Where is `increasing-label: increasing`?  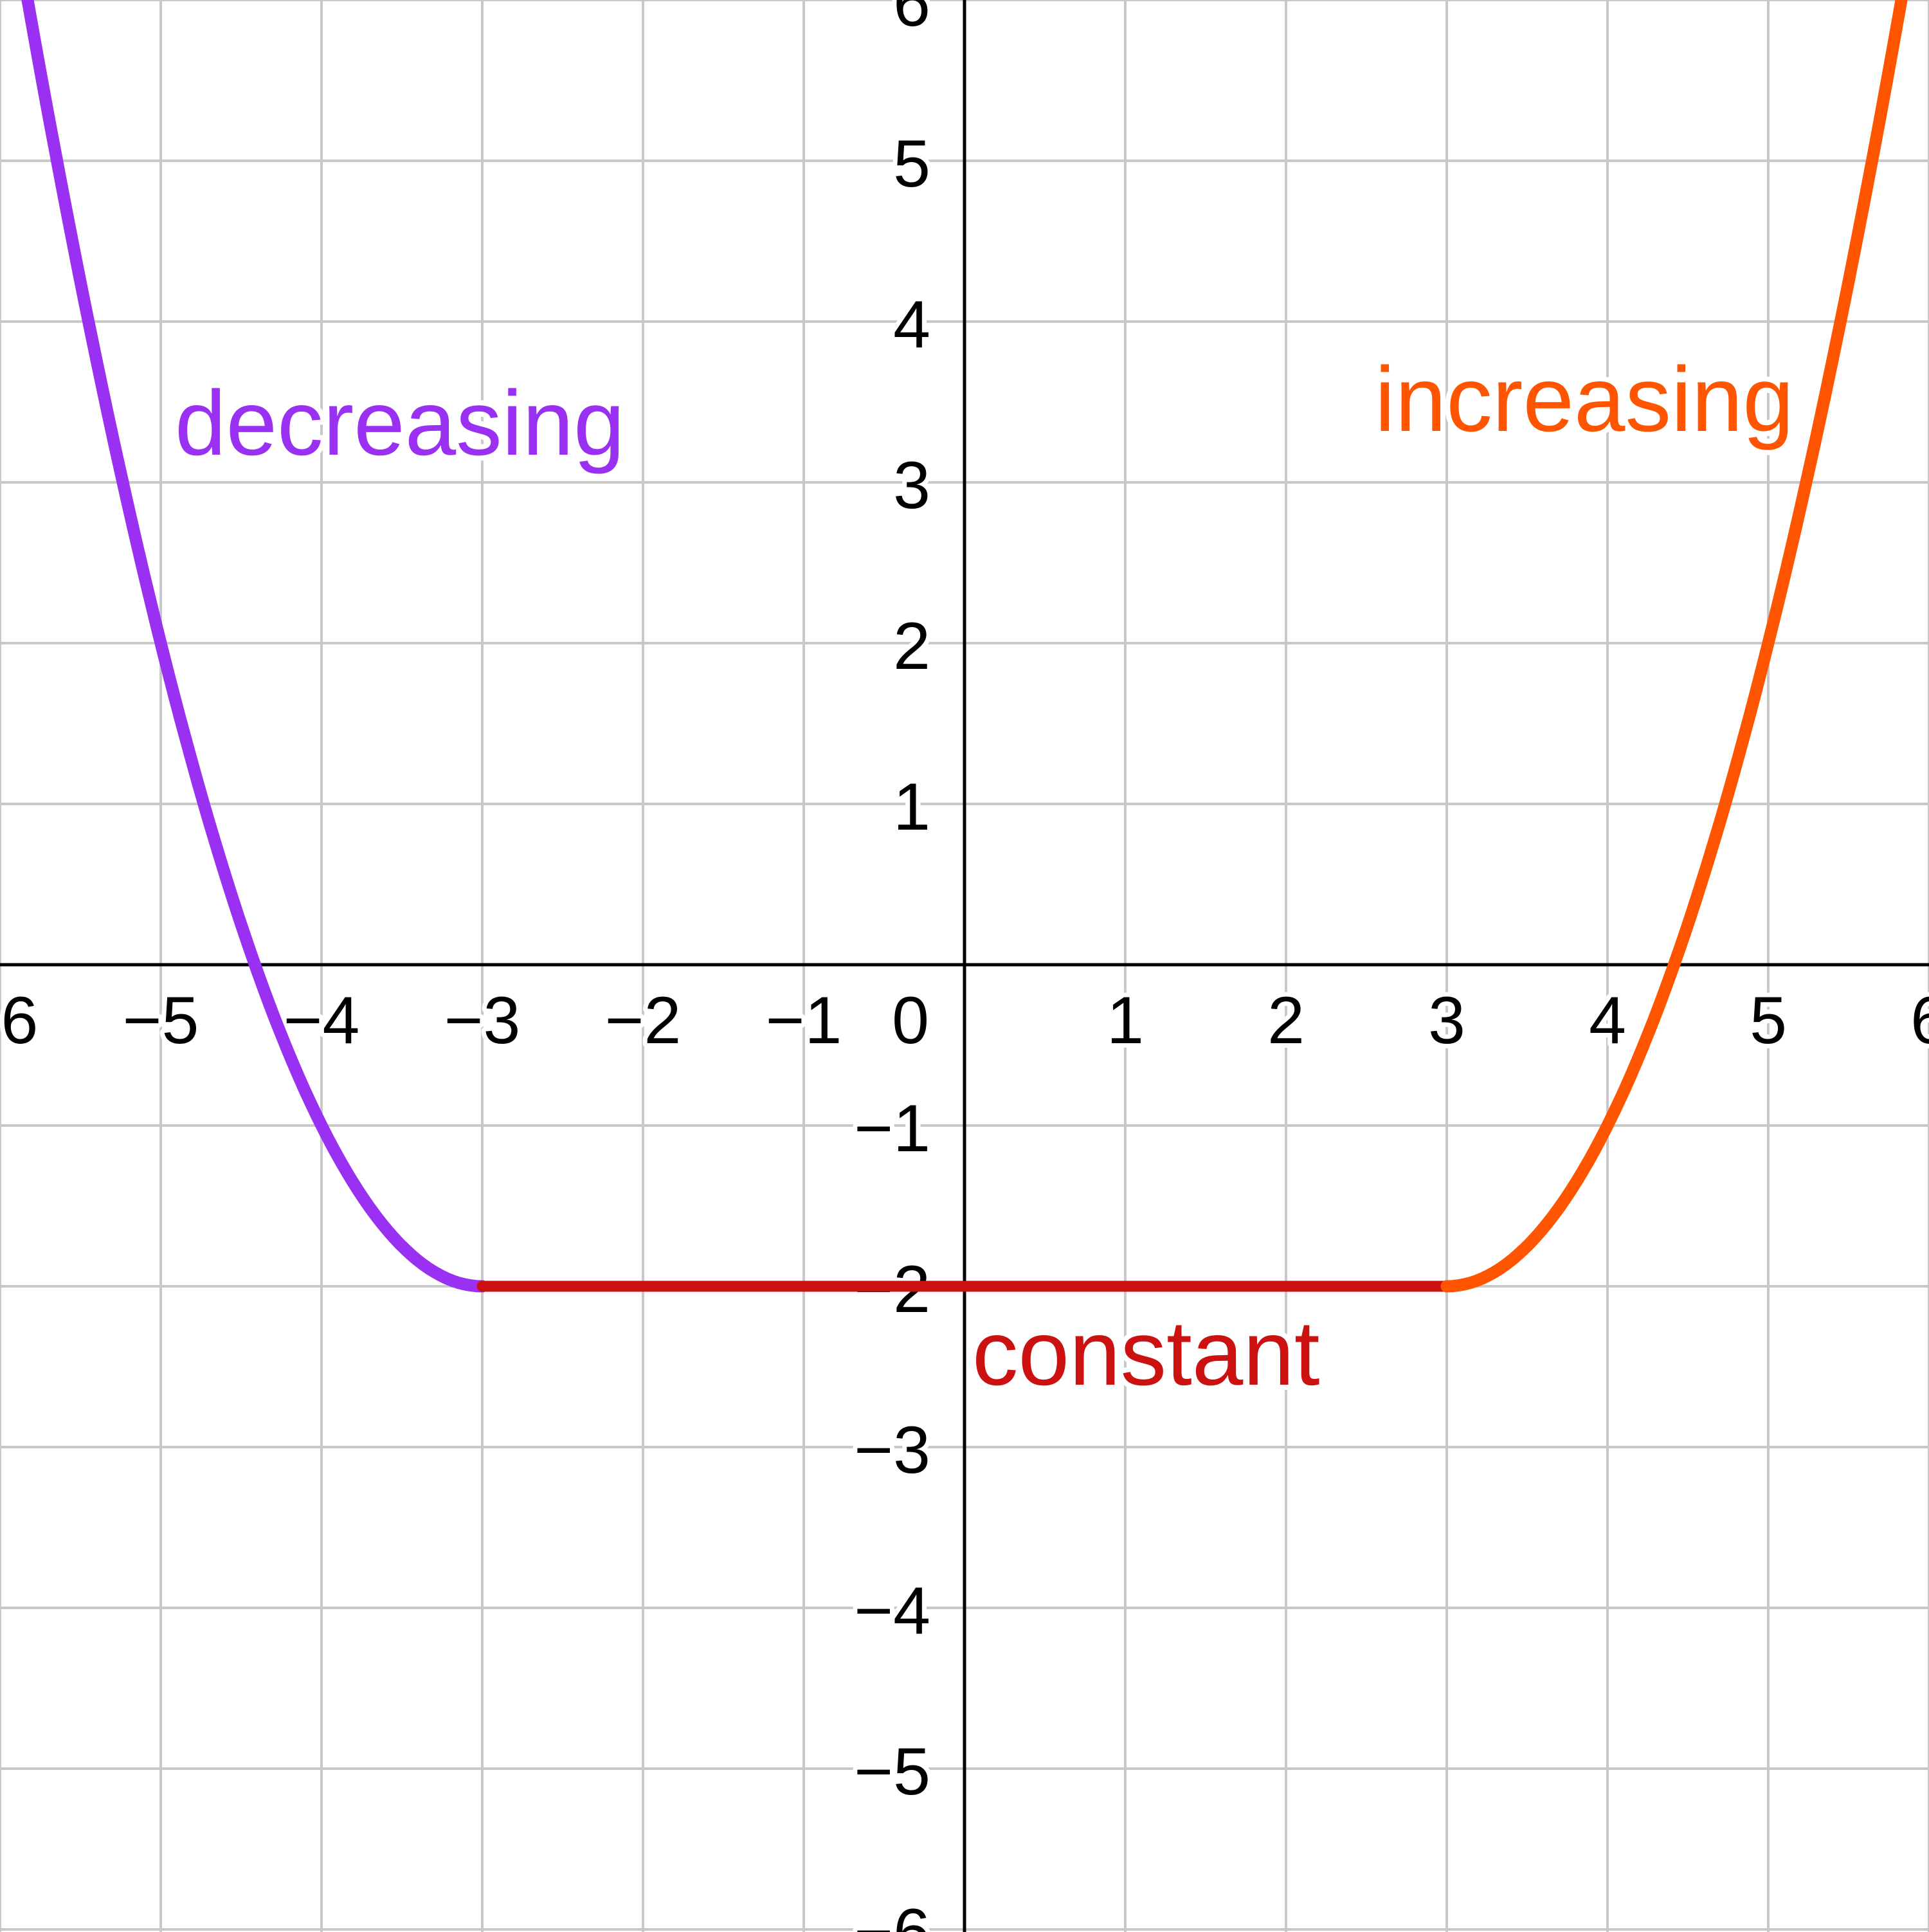
increasing-label: increasing is located at coordinates (1584, 400).